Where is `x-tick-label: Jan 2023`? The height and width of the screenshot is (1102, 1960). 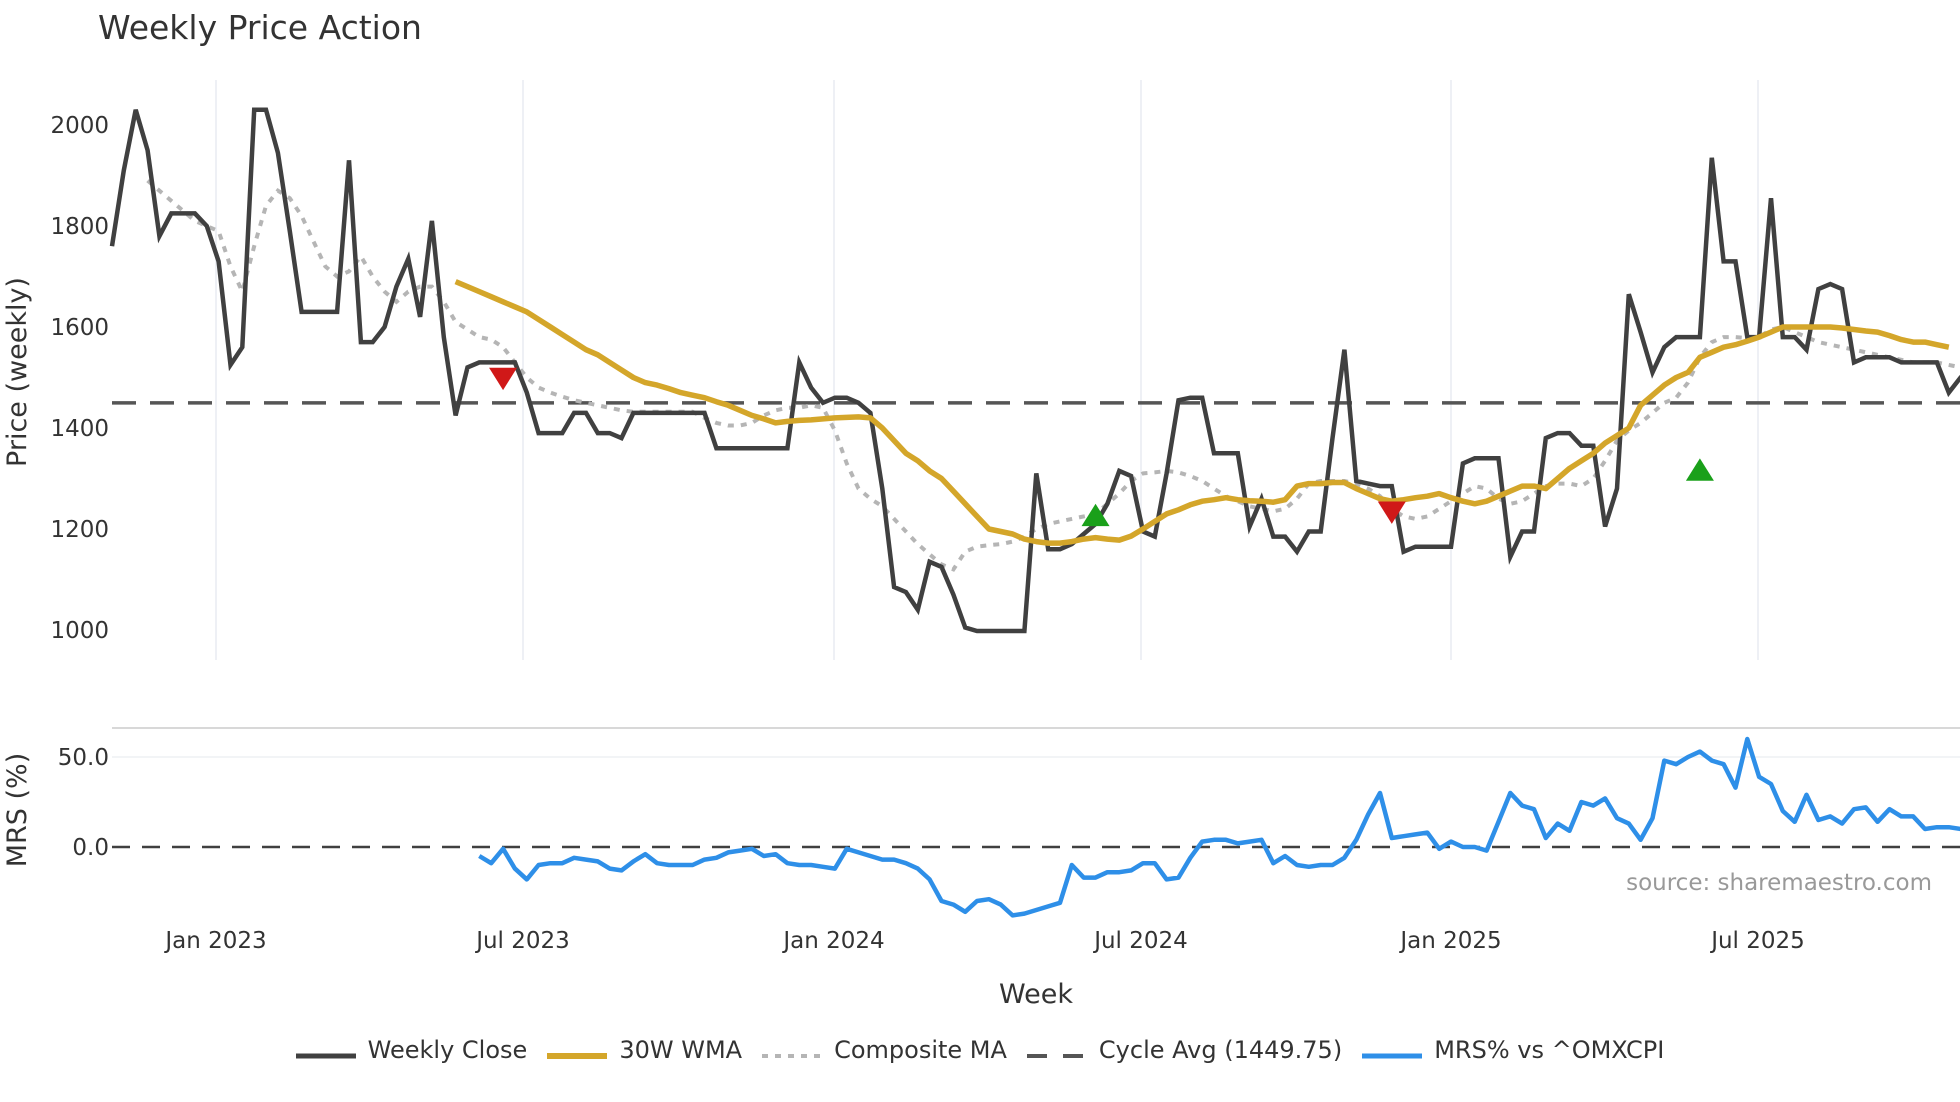 x-tick-label: Jan 2023 is located at coordinates (214, 941).